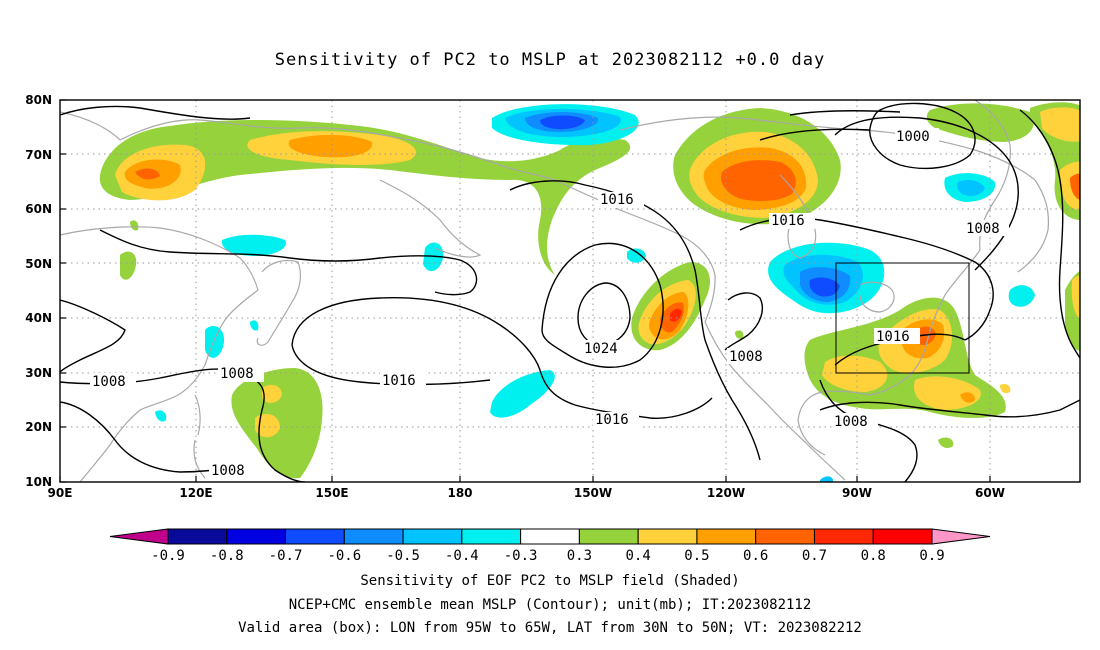 The height and width of the screenshot is (650, 1100). Describe the element at coordinates (579, 556) in the screenshot. I see `colorbar-tick-label: 0.3` at that location.